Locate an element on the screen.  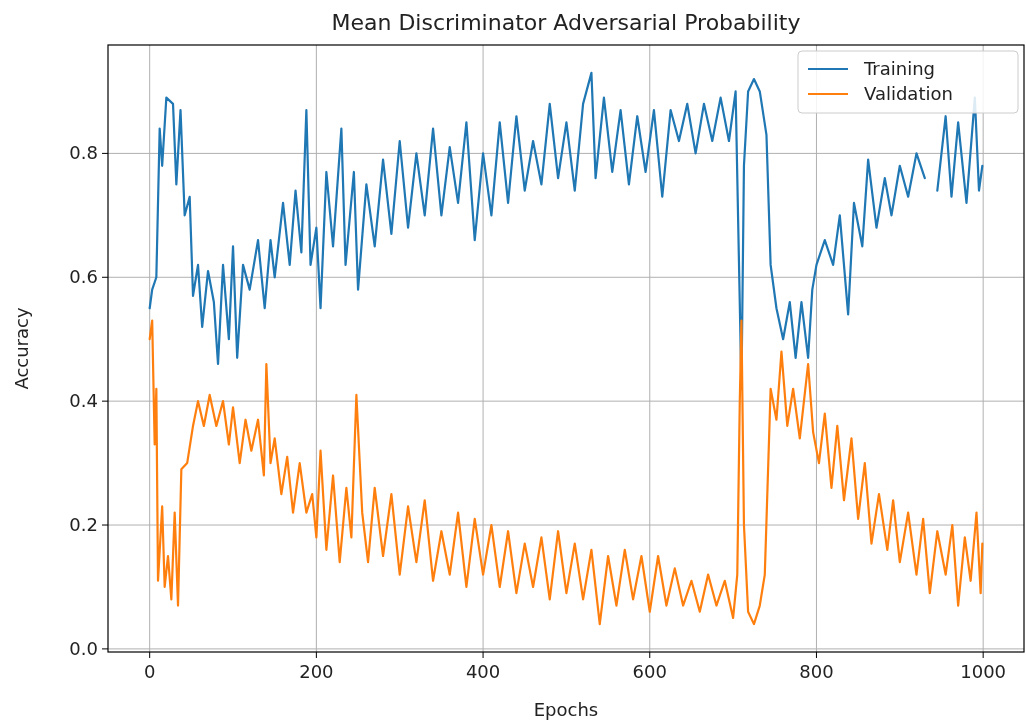
x-tick-label: 800 is located at coordinates (816, 671).